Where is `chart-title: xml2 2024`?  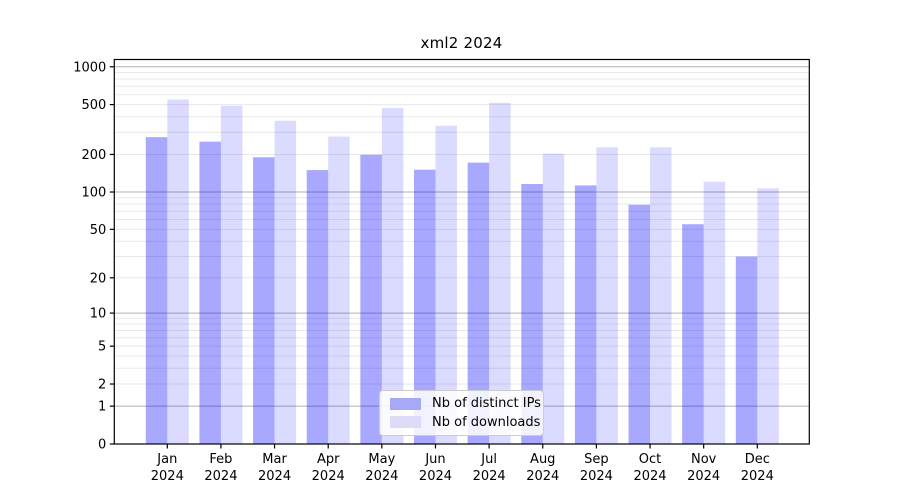 chart-title: xml2 2024 is located at coordinates (461, 43).